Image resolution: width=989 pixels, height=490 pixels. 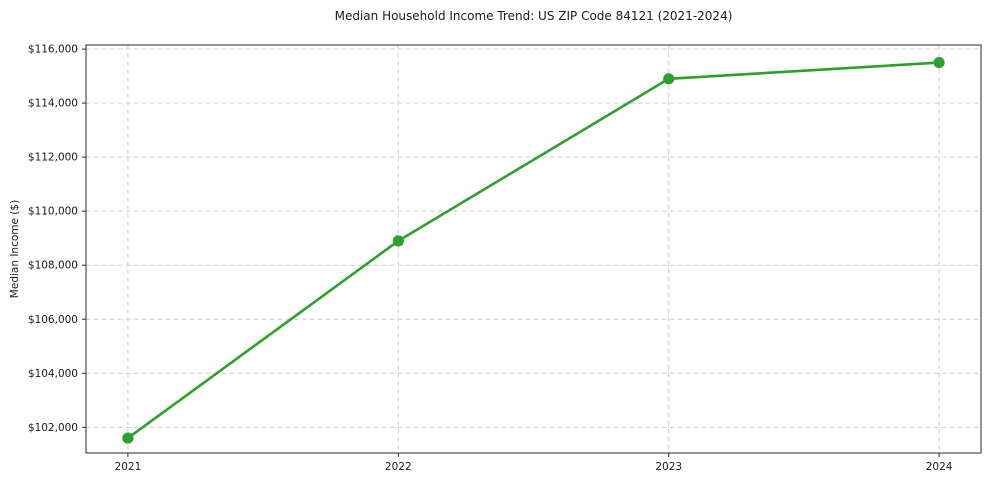 I want to click on y-tick-label: $116,000, so click(x=53, y=50).